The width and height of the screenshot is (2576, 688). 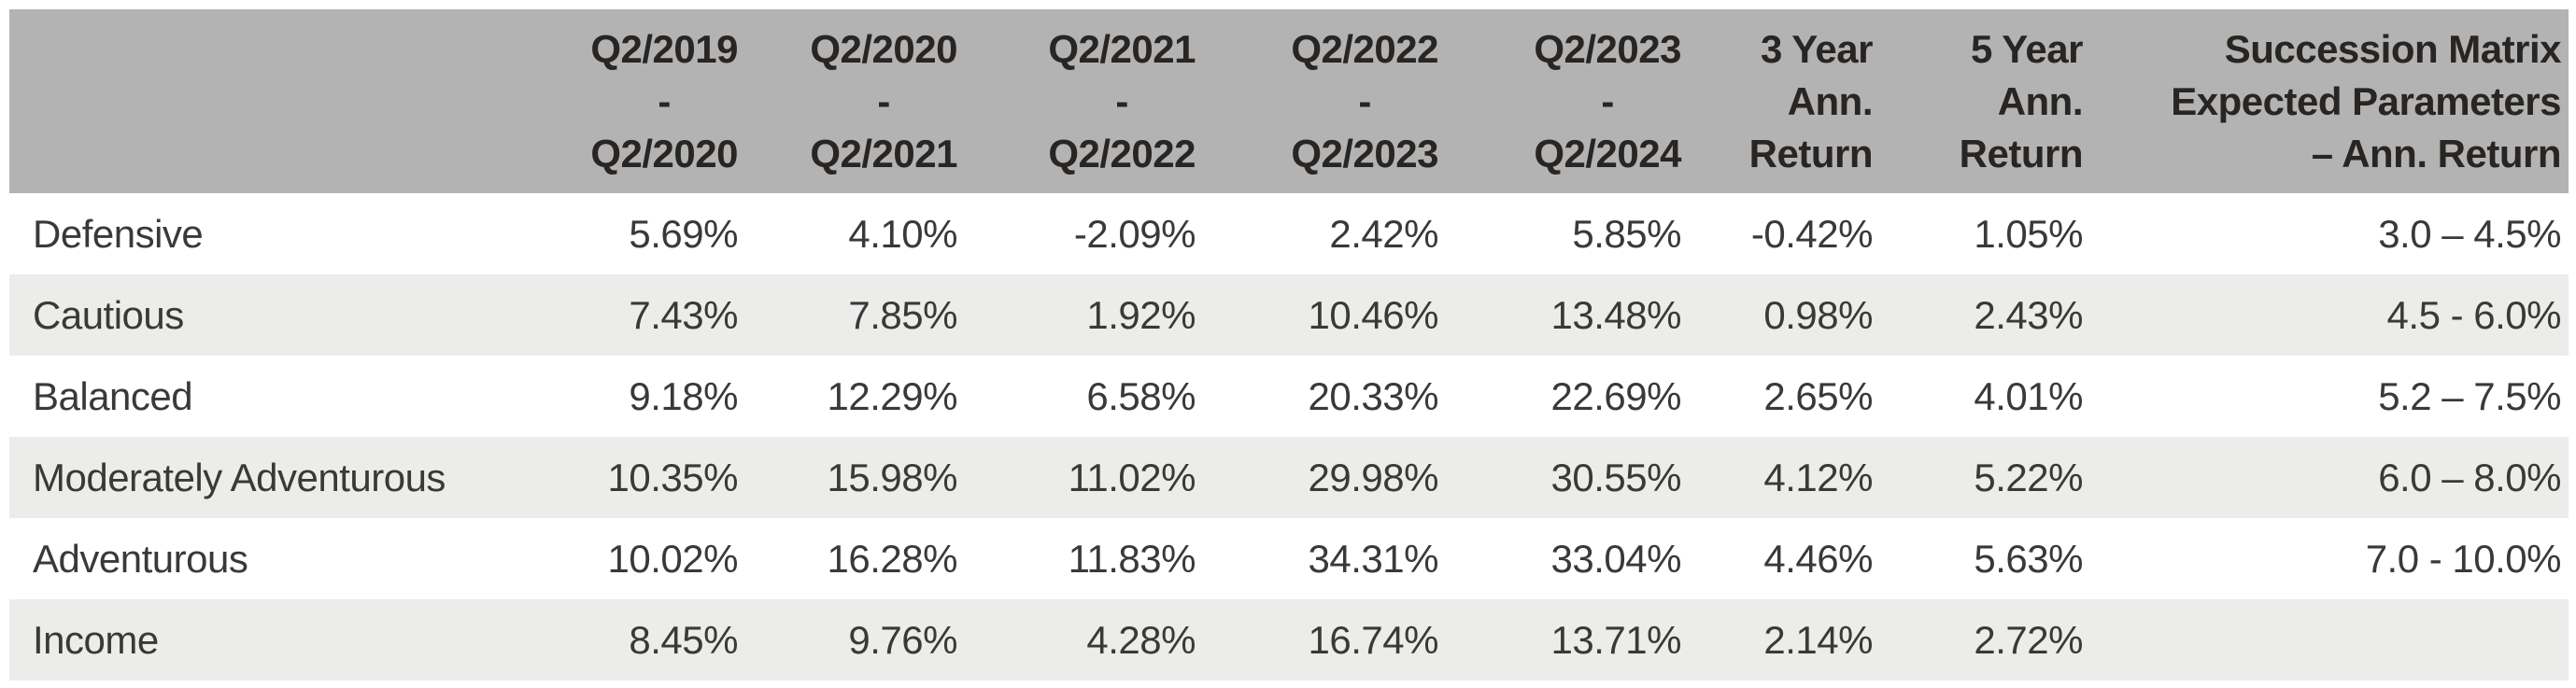 I want to click on cell-value: 2.43%, so click(x=2028, y=314).